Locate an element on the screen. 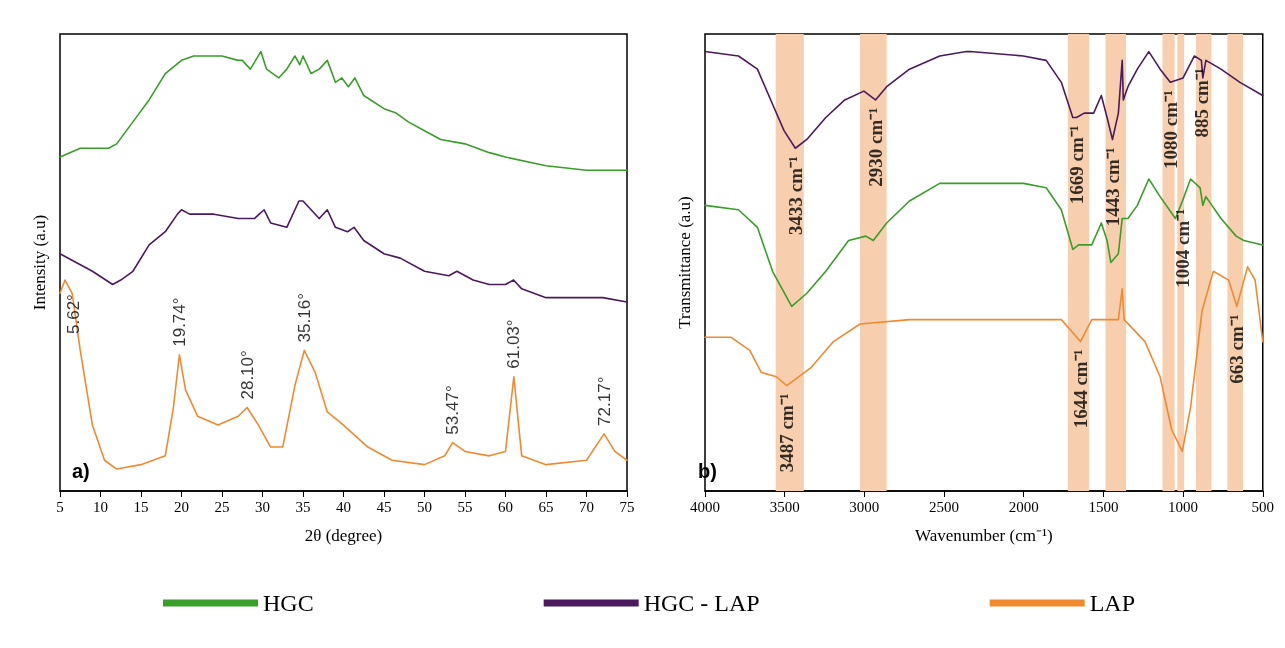  x-tick-label: 70 is located at coordinates (586, 506).